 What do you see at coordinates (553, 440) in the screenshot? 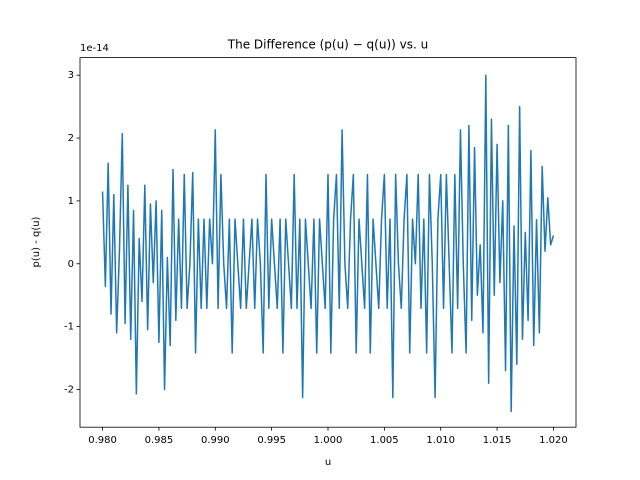
I see `x-tick-label: 1.020` at bounding box center [553, 440].